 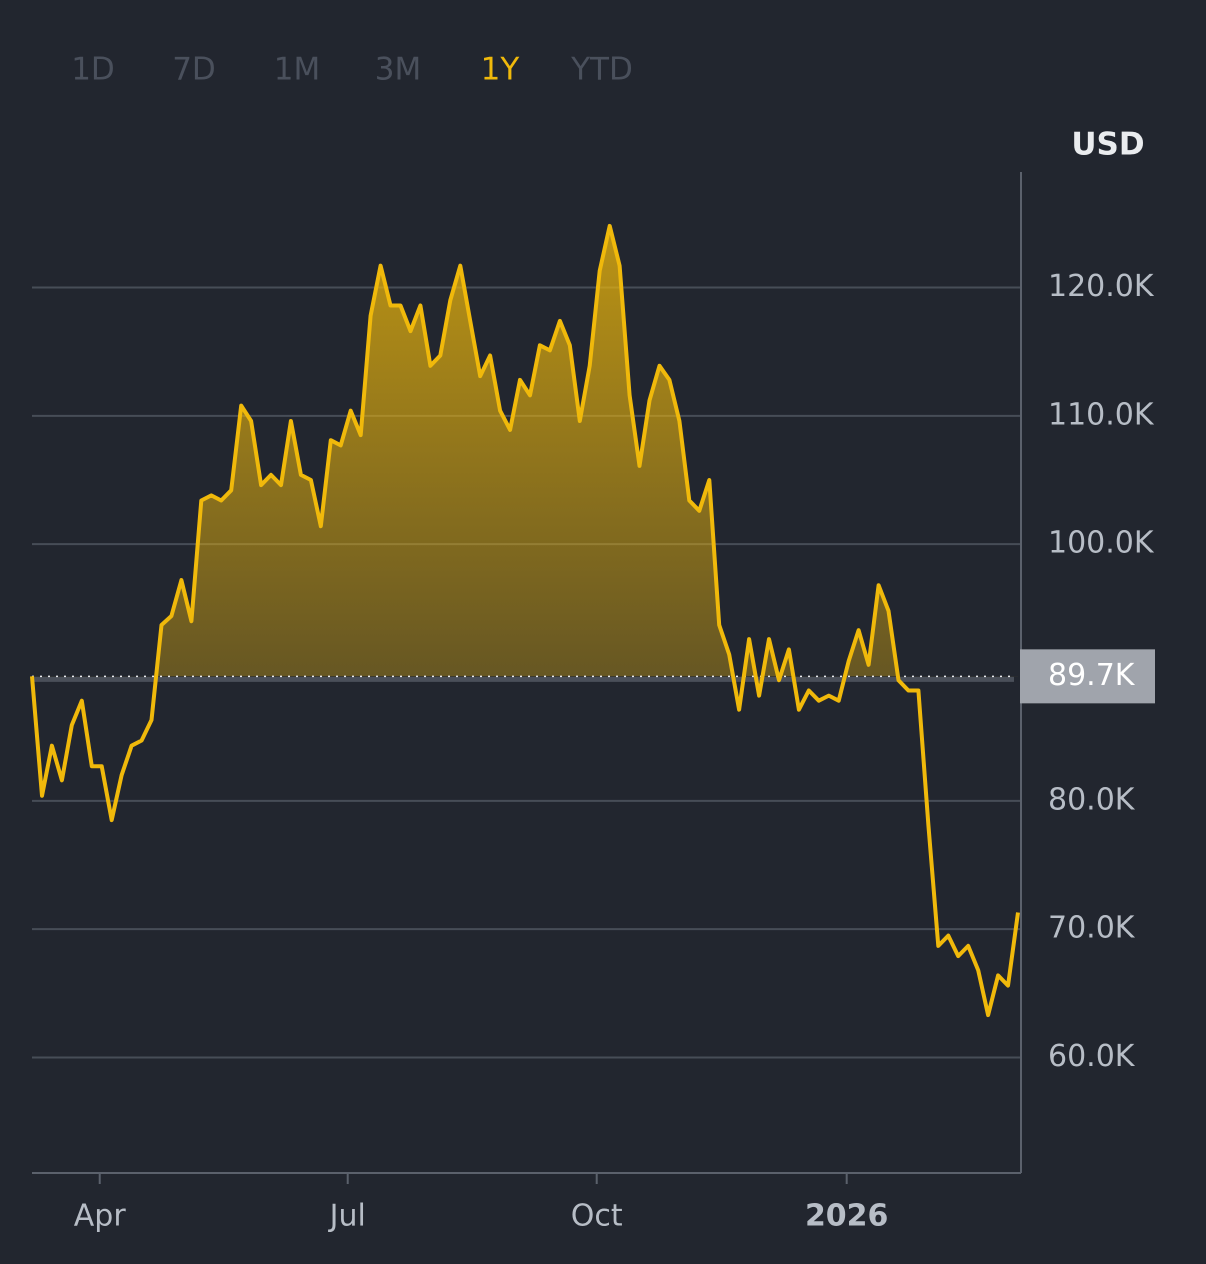 I want to click on x-tick-label: Jul, so click(x=347, y=1216).